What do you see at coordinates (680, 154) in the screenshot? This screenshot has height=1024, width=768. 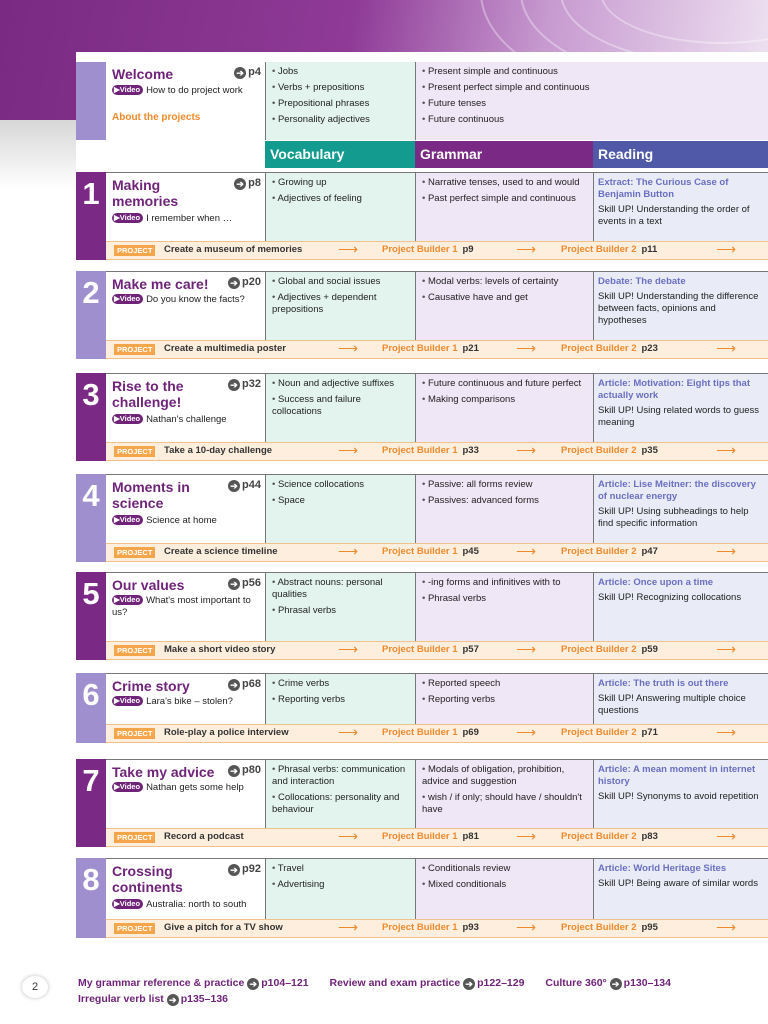 I see `header-reading: Reading` at bounding box center [680, 154].